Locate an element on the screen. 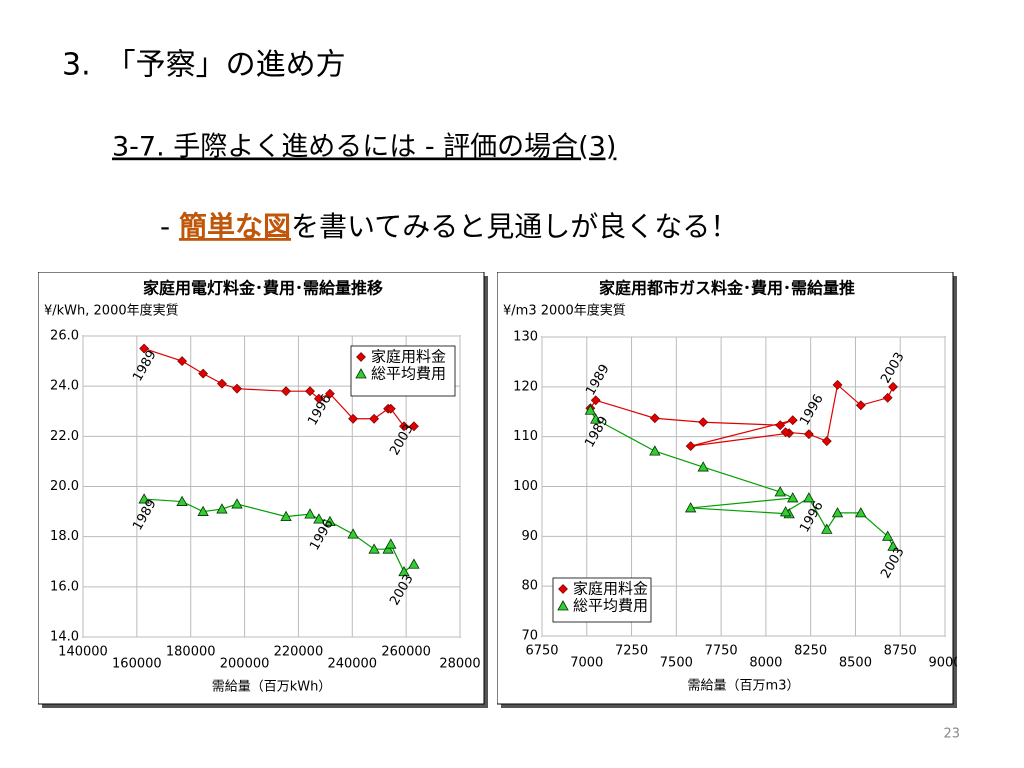  subheading: 3-7. 手際よく進めるには - 評価の場合(3) is located at coordinates (364, 147).